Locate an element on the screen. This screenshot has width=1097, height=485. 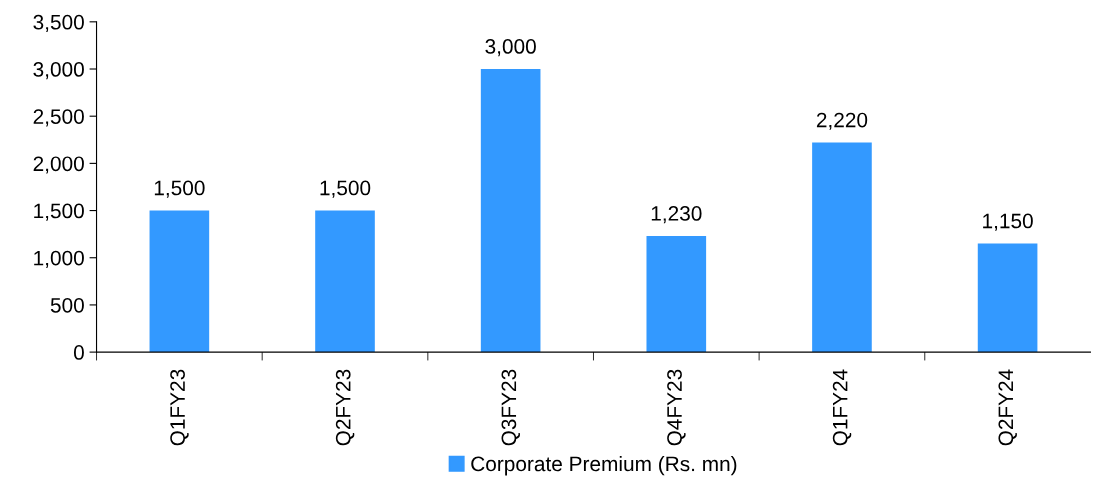
legend-label: Corporate Premium (Rs. mn) is located at coordinates (604, 465).